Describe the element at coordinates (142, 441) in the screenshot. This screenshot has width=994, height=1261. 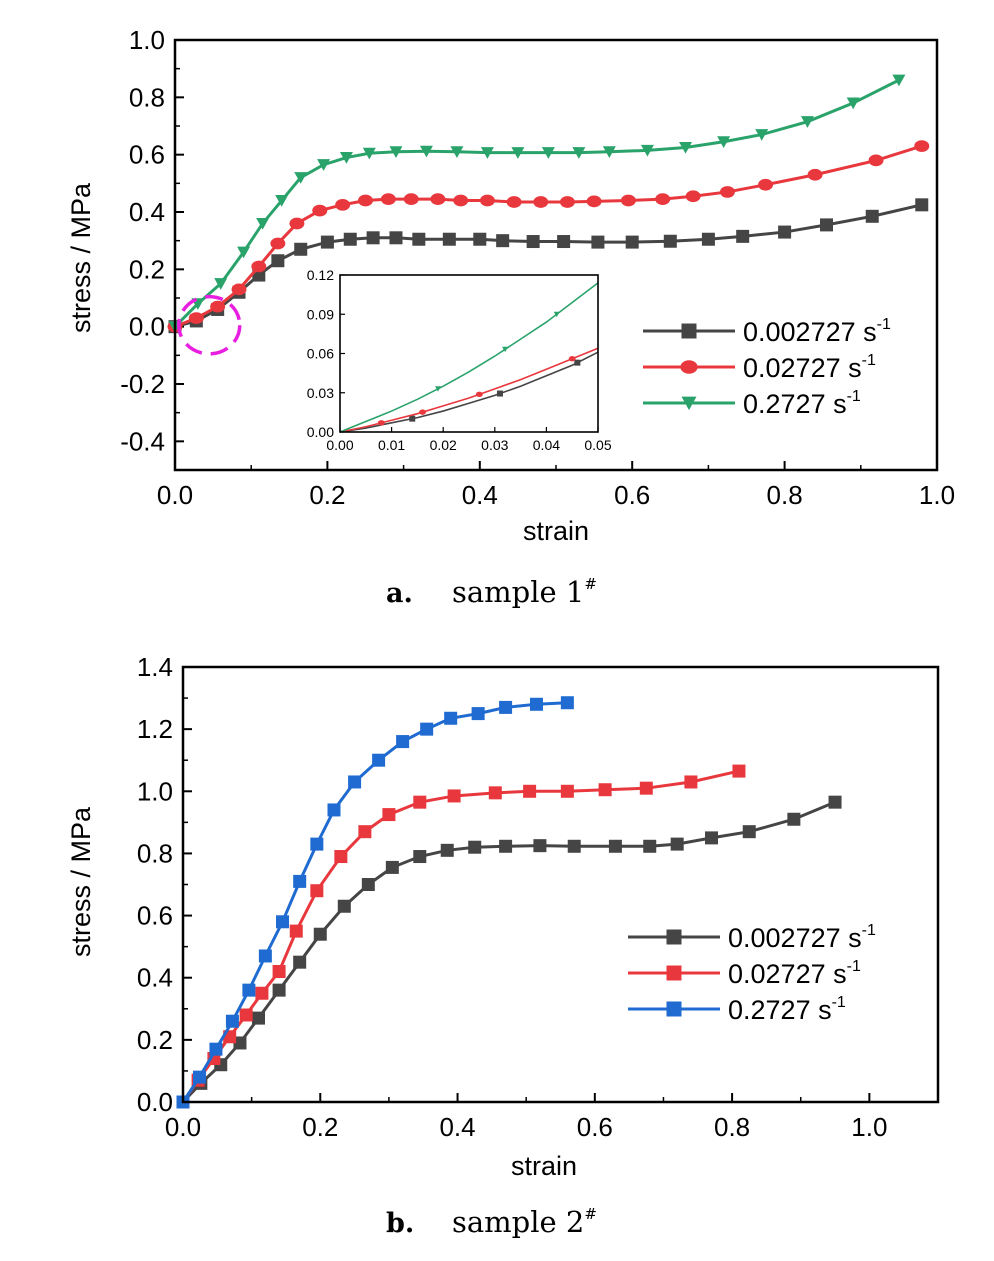
I see `chart-a-y-tick-label: -0.4` at that location.